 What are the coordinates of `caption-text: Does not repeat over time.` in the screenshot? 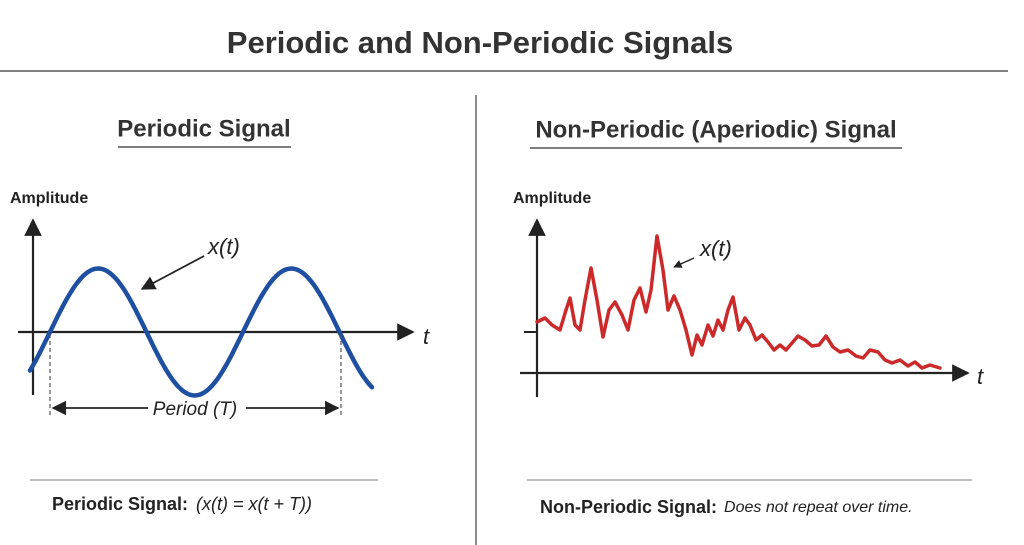 It's located at (818, 507).